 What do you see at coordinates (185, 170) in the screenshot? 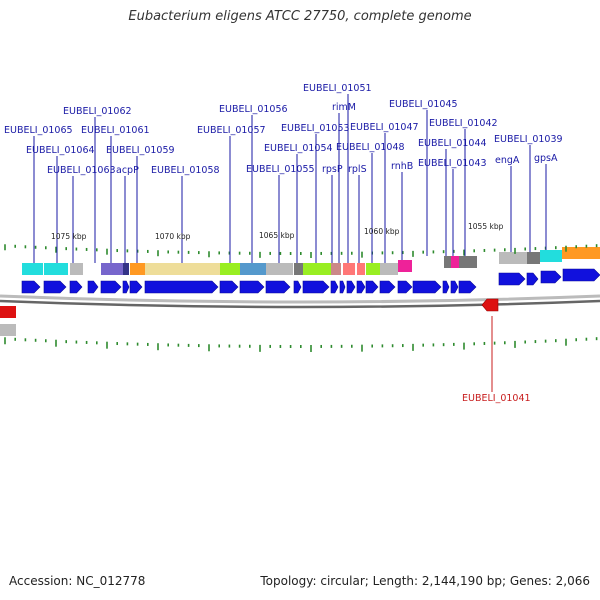
I see `gene-label: EUBELI_01058` at bounding box center [185, 170].